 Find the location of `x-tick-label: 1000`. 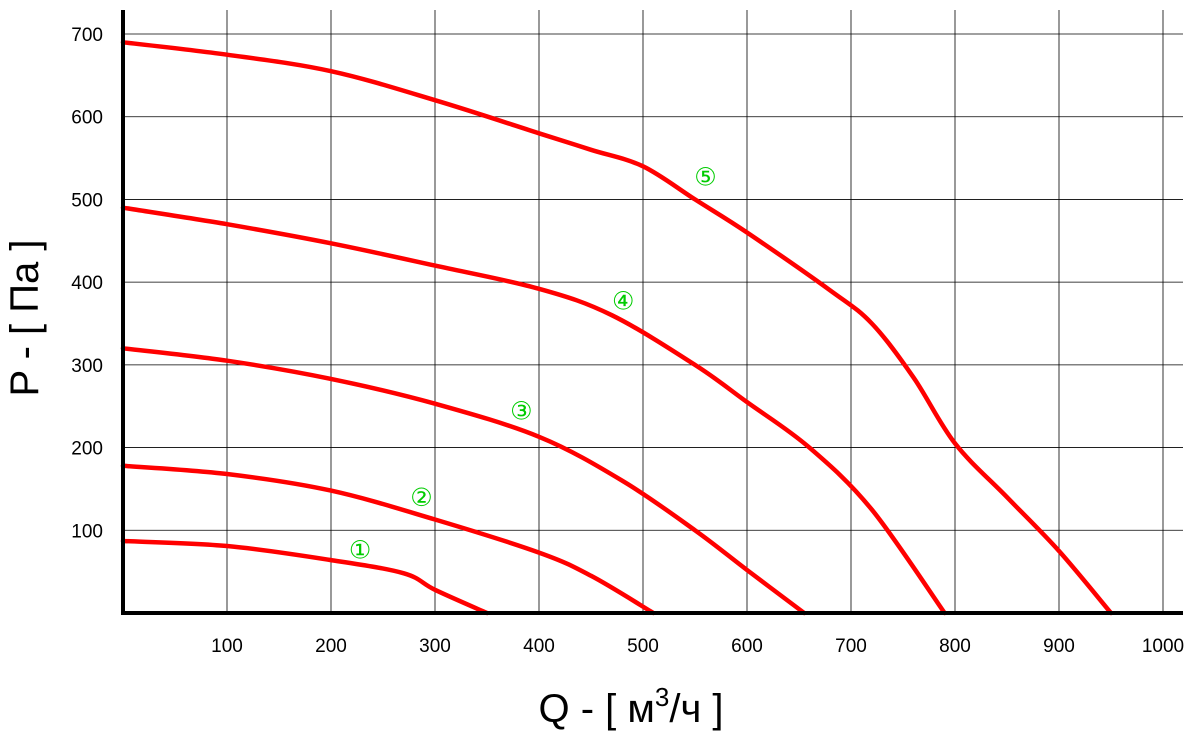

x-tick-label: 1000 is located at coordinates (1163, 646).